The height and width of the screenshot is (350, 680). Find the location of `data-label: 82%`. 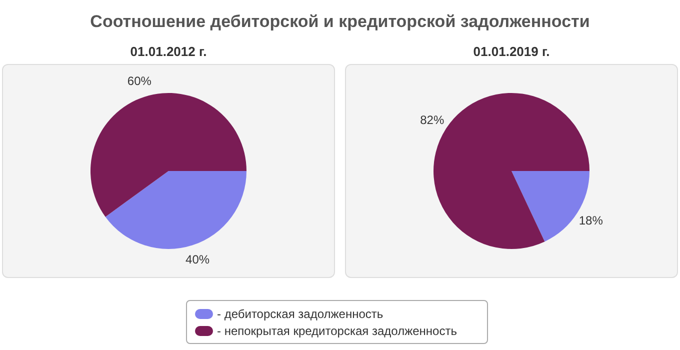

data-label: 82% is located at coordinates (432, 119).